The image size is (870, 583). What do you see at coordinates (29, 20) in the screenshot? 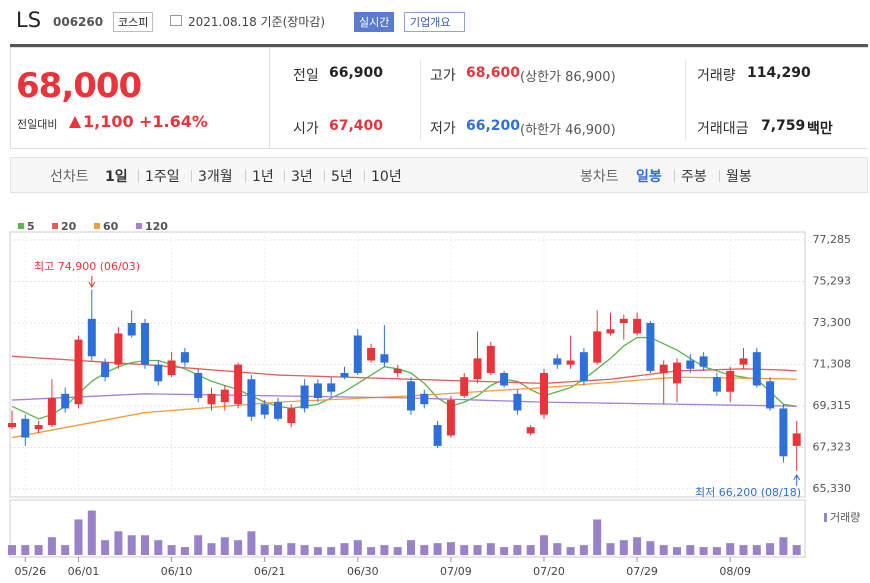
I see `stock-name: LS` at bounding box center [29, 20].